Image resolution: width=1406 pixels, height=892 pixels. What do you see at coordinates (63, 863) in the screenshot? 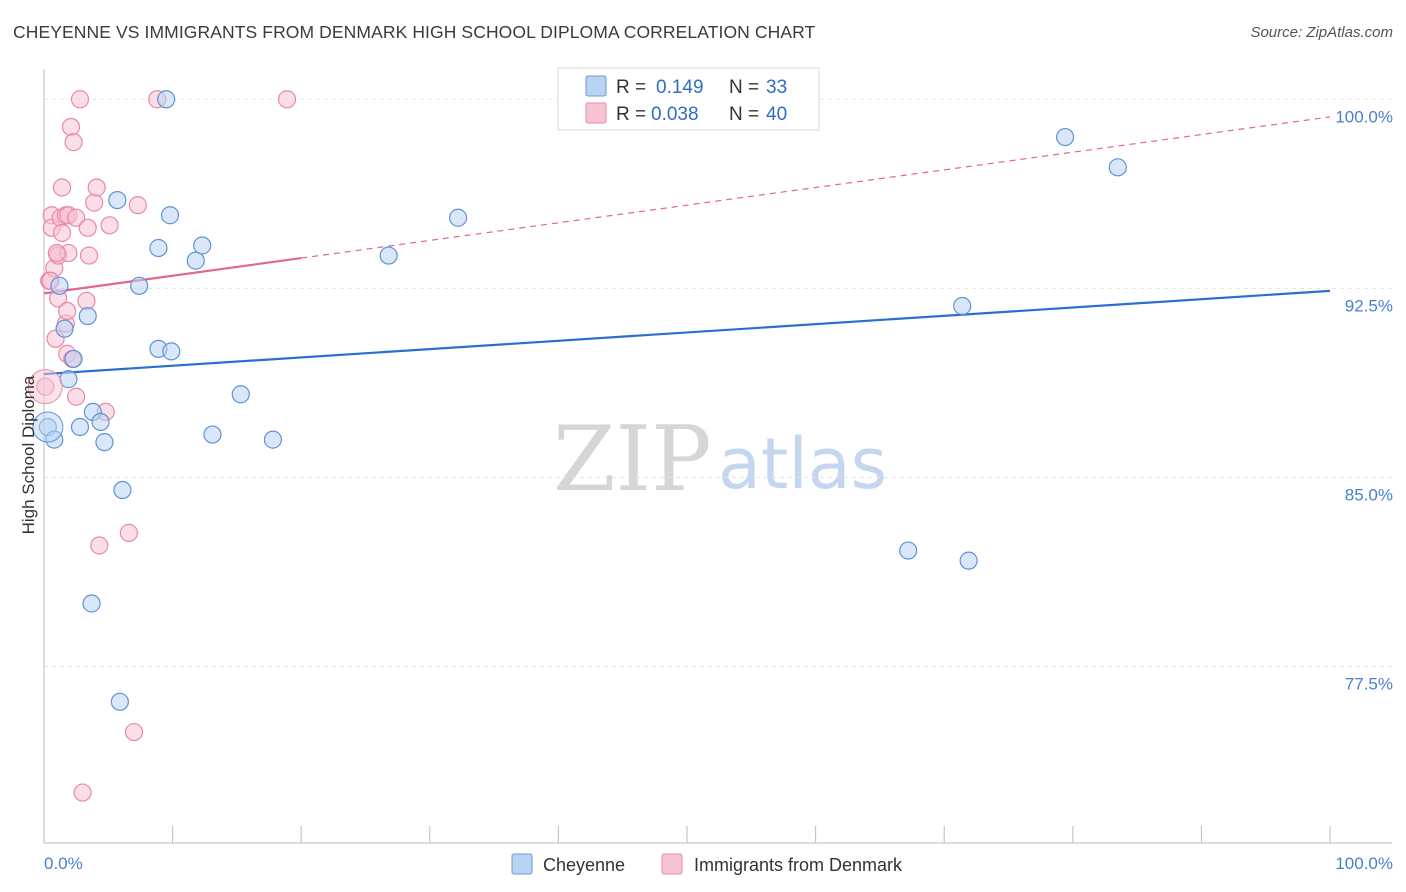
I see `x-tick-label: 0.0%` at bounding box center [63, 863].